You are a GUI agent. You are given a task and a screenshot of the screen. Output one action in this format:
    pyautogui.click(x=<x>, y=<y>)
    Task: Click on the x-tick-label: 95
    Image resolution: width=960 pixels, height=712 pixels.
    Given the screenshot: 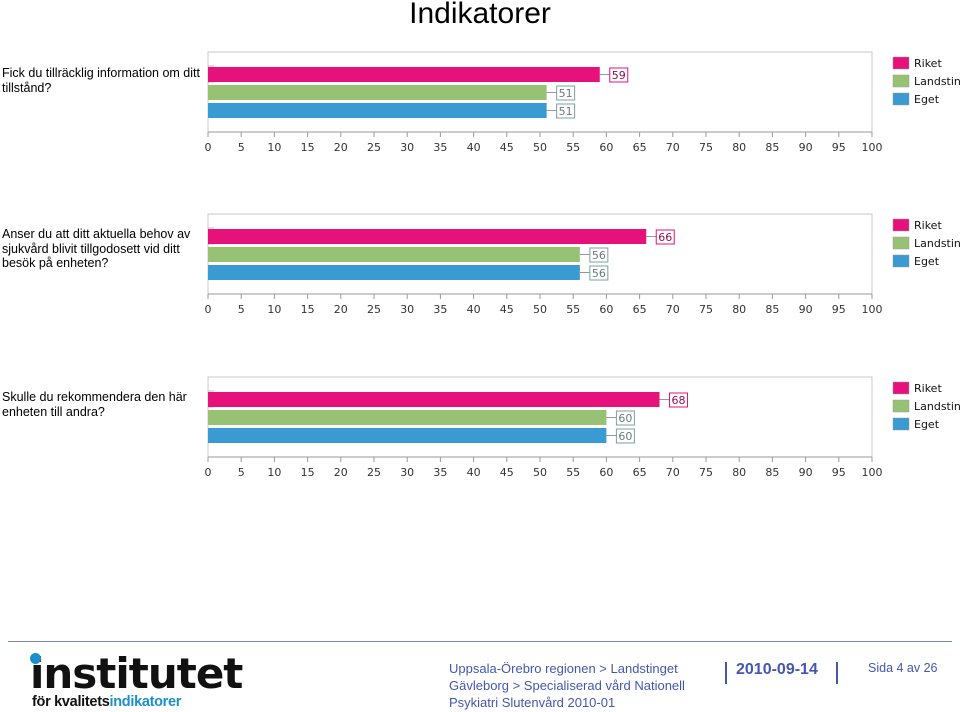 What is the action you would take?
    pyautogui.click(x=839, y=472)
    